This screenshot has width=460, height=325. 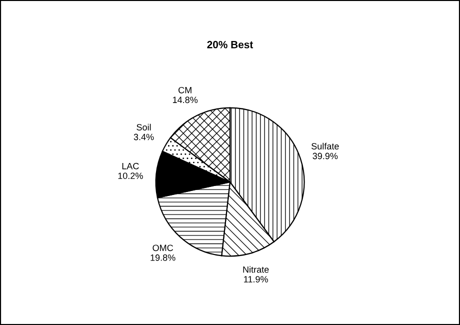 I want to click on data-label: 14.8%, so click(x=185, y=100).